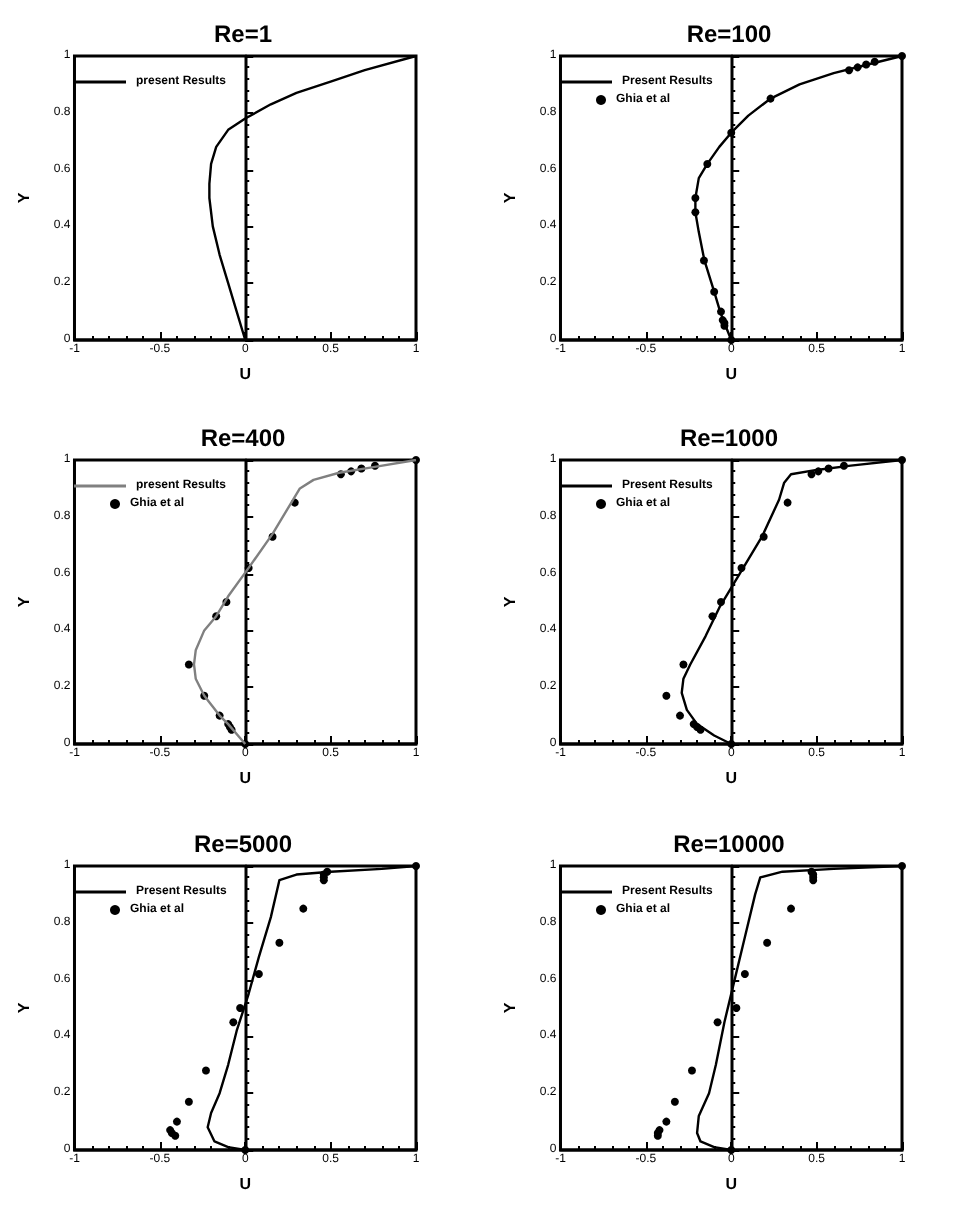 The height and width of the screenshot is (1214, 972). I want to click on chart-title: Re=10000, so click(729, 843).